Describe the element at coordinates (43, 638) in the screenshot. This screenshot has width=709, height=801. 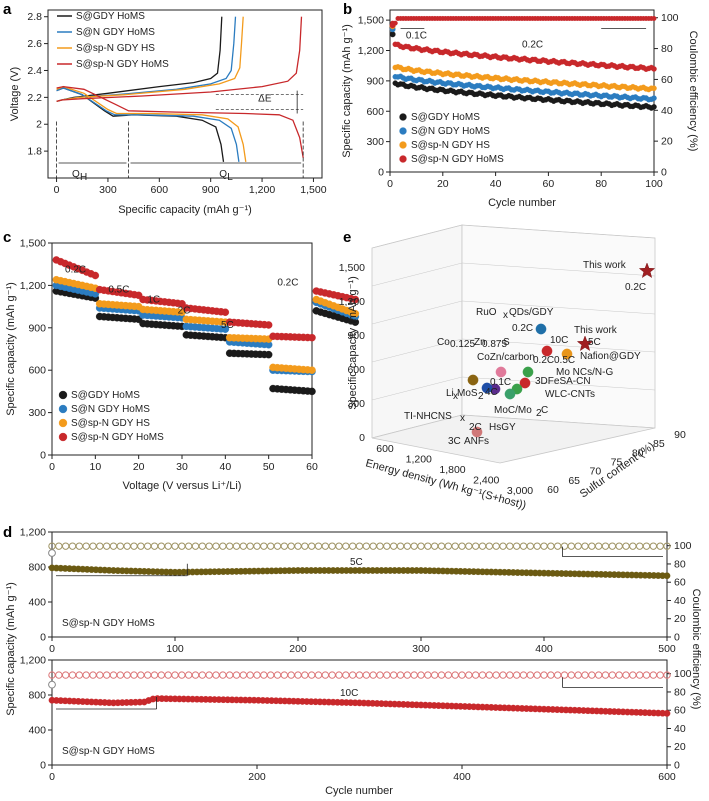
I see `panel-d-y-tick-label: 0` at that location.